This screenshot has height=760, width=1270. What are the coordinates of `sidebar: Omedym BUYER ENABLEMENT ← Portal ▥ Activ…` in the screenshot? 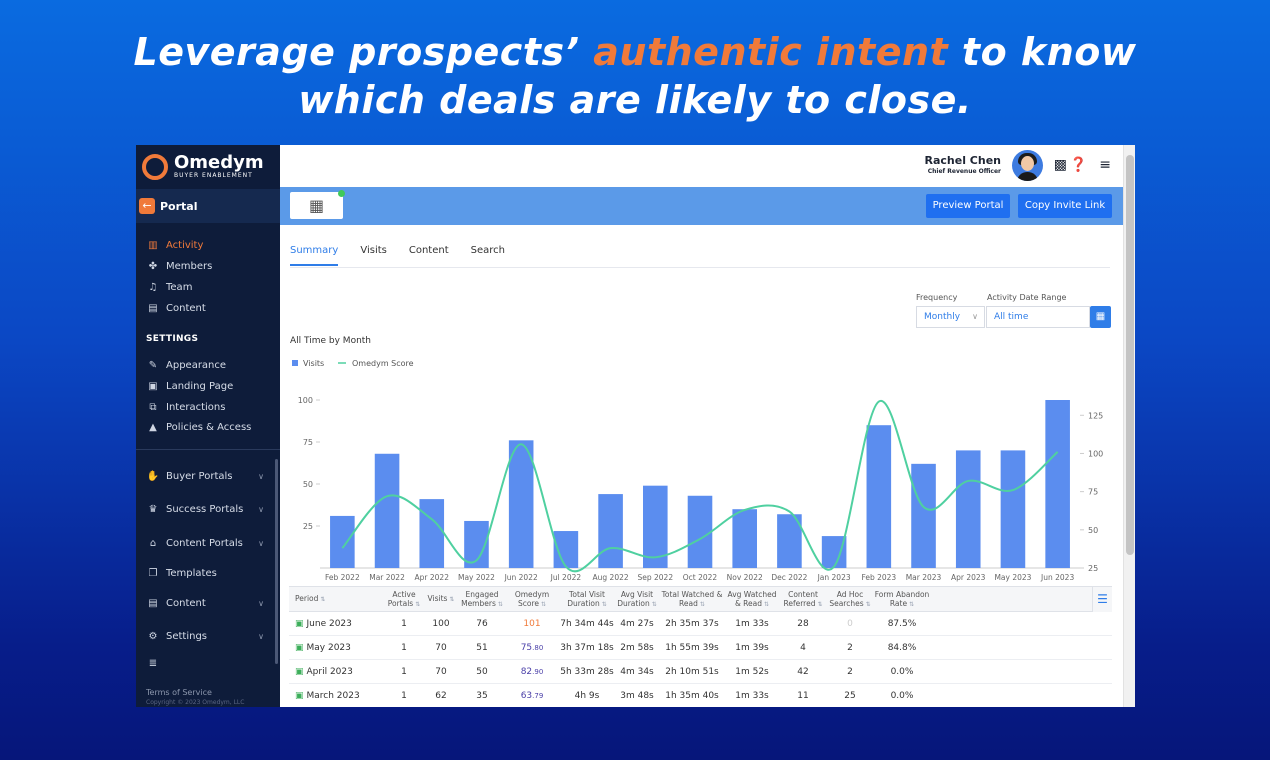 It's located at (215, 426).